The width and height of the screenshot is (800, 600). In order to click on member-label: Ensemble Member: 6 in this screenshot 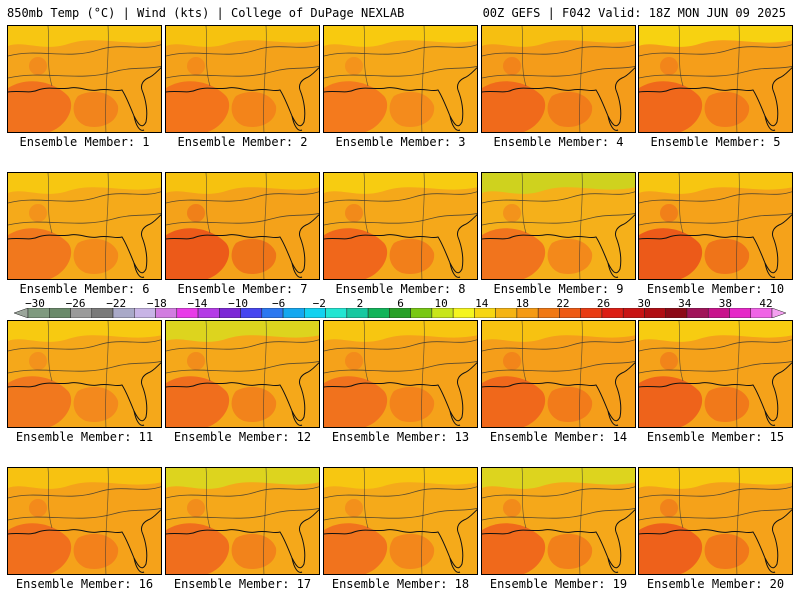, I will do `click(84, 289)`.